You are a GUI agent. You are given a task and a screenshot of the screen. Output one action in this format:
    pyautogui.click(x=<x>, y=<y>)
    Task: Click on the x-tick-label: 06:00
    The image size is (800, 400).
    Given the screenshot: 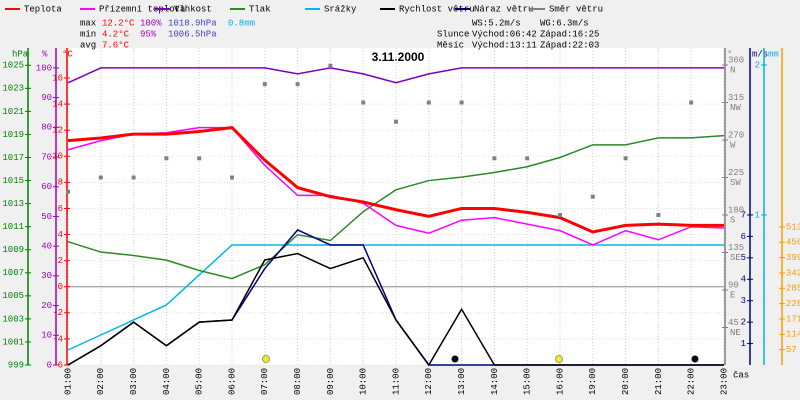 What is the action you would take?
    pyautogui.click(x=232, y=381)
    